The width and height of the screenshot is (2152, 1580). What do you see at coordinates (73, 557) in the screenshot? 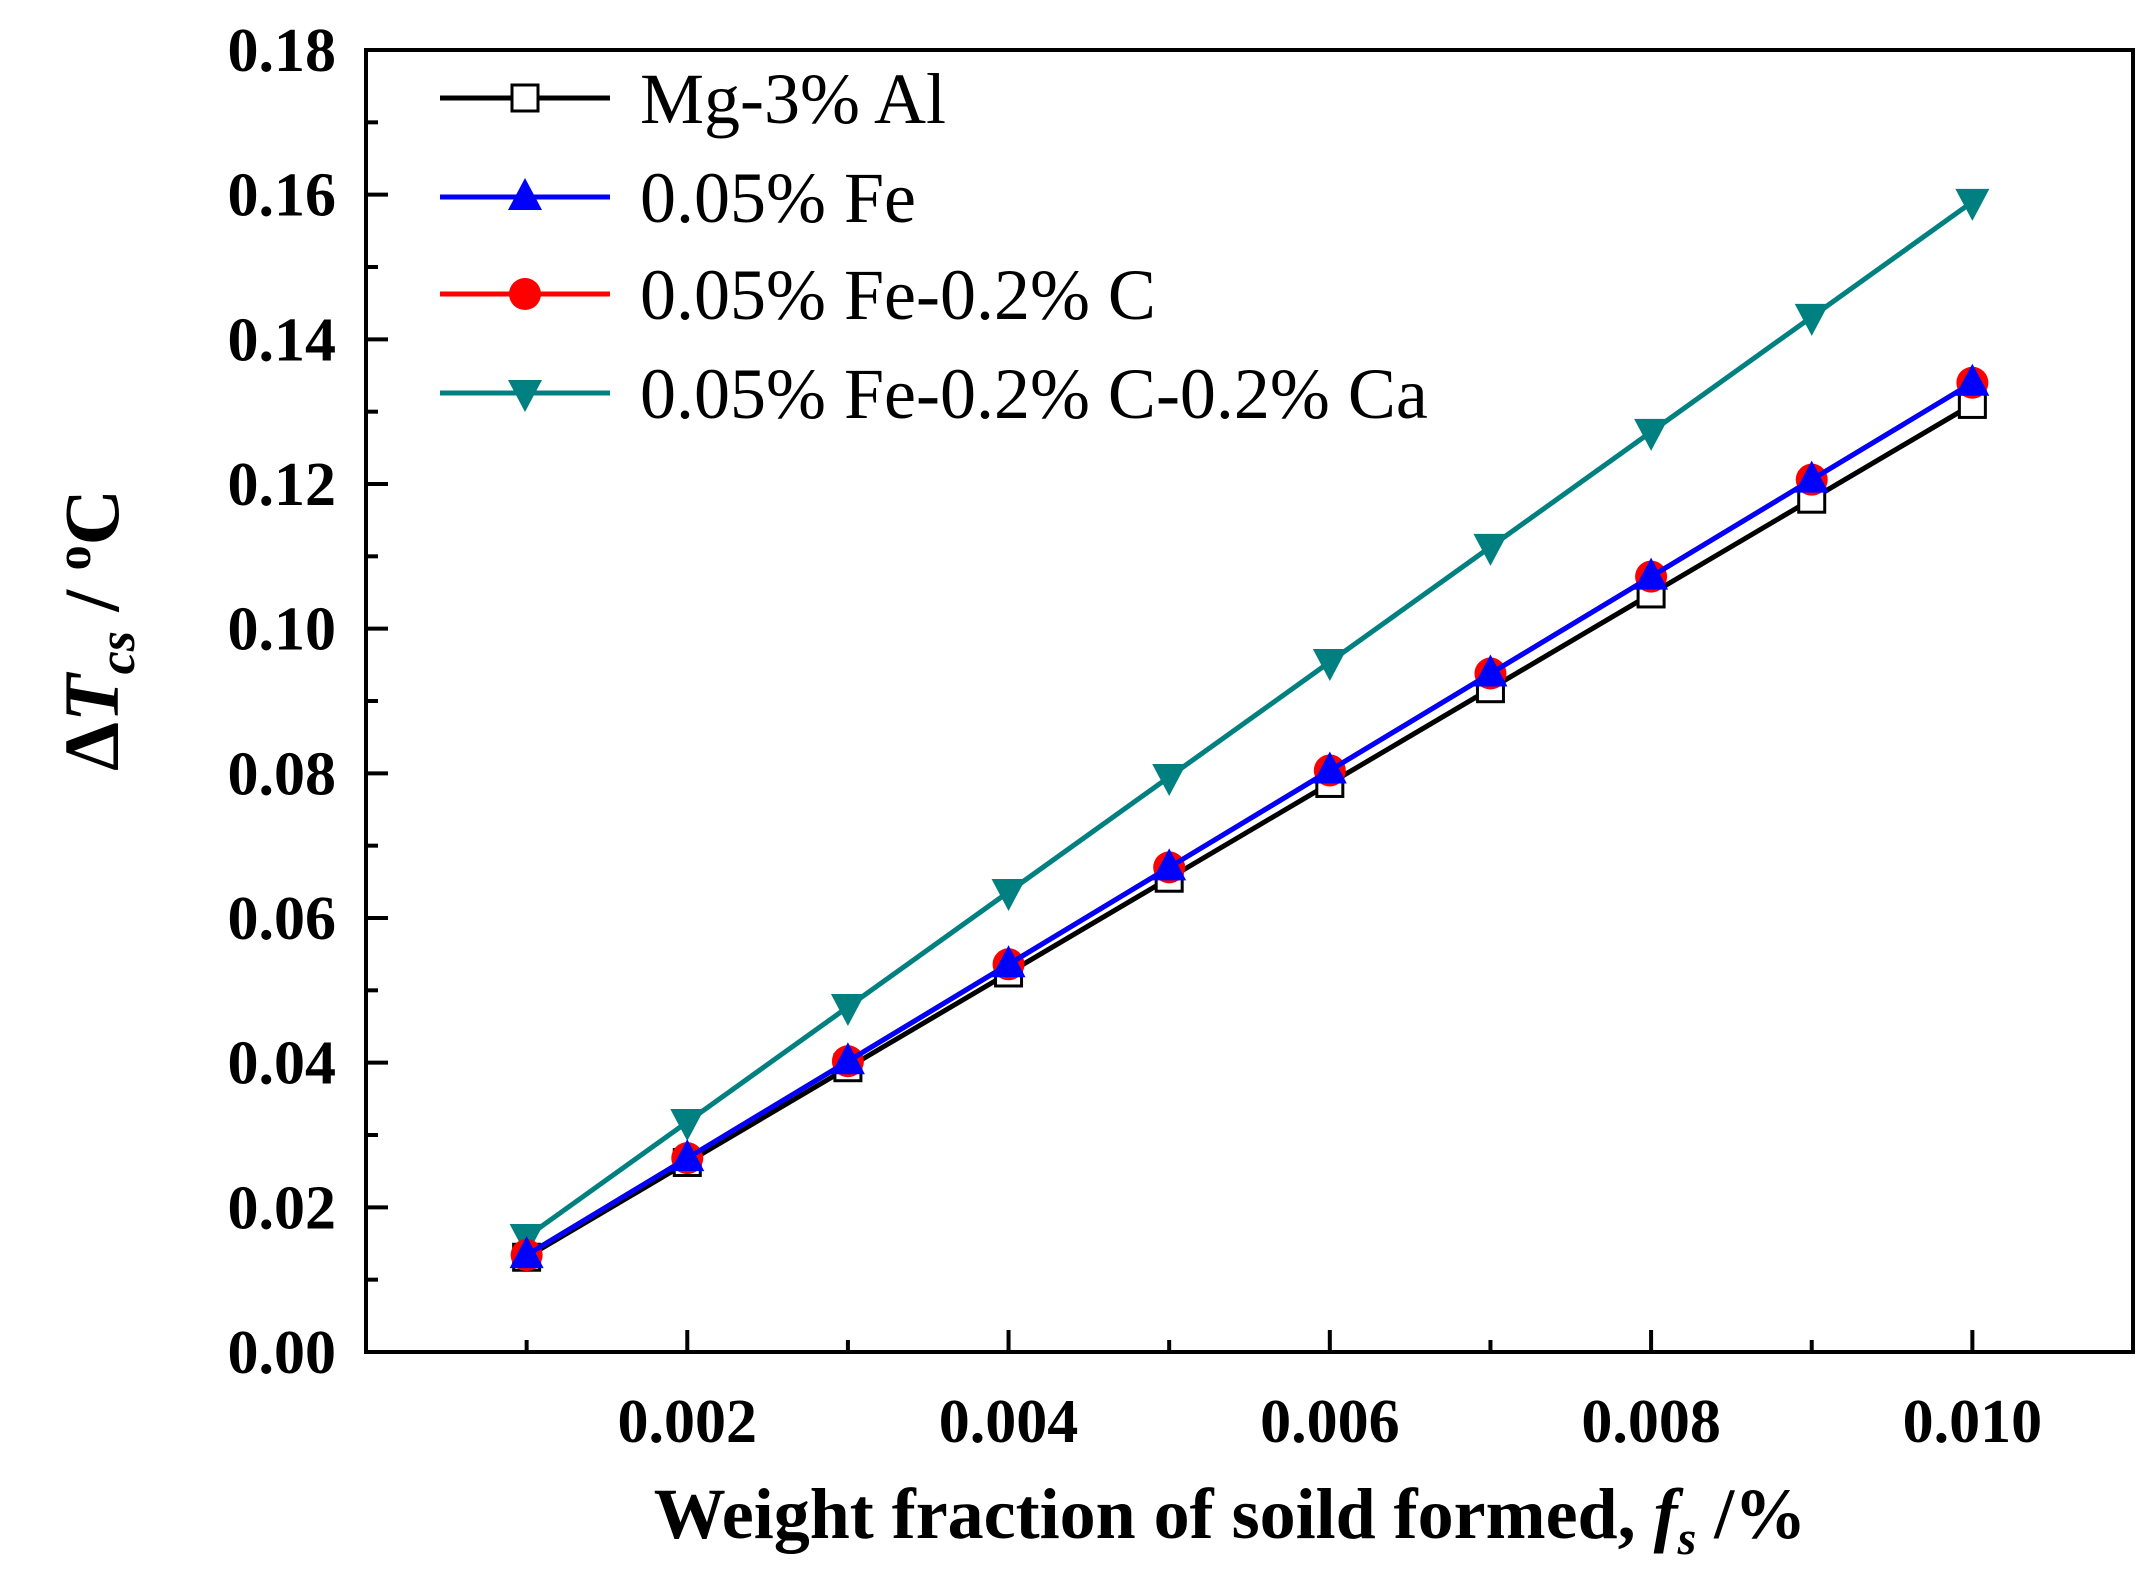
I see `y-axis-title-degree: o` at bounding box center [73, 557].